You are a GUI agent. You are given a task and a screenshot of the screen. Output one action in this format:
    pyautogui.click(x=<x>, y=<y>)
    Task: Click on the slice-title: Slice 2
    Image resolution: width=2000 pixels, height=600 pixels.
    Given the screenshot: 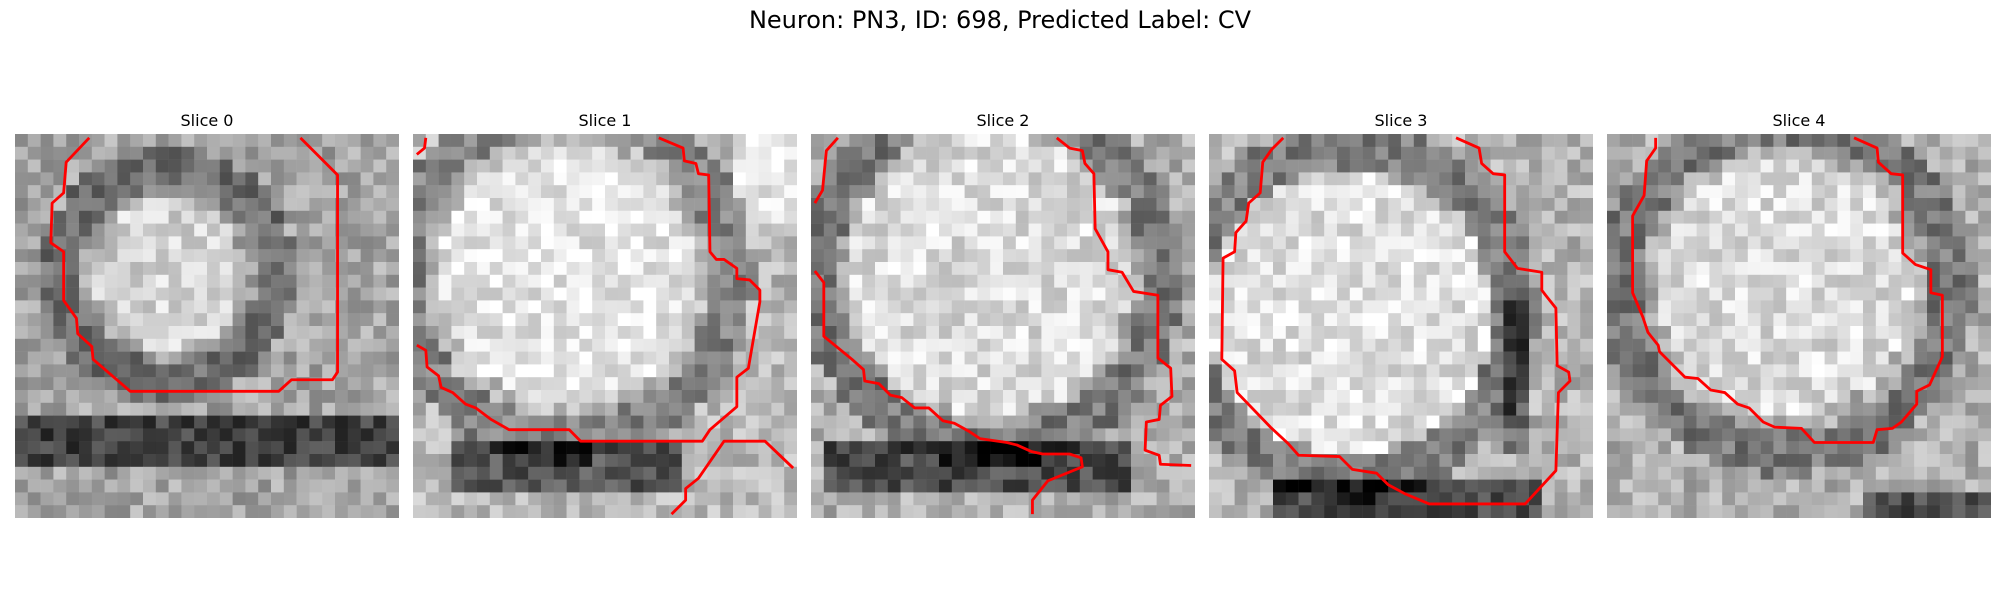 What is the action you would take?
    pyautogui.click(x=1003, y=120)
    